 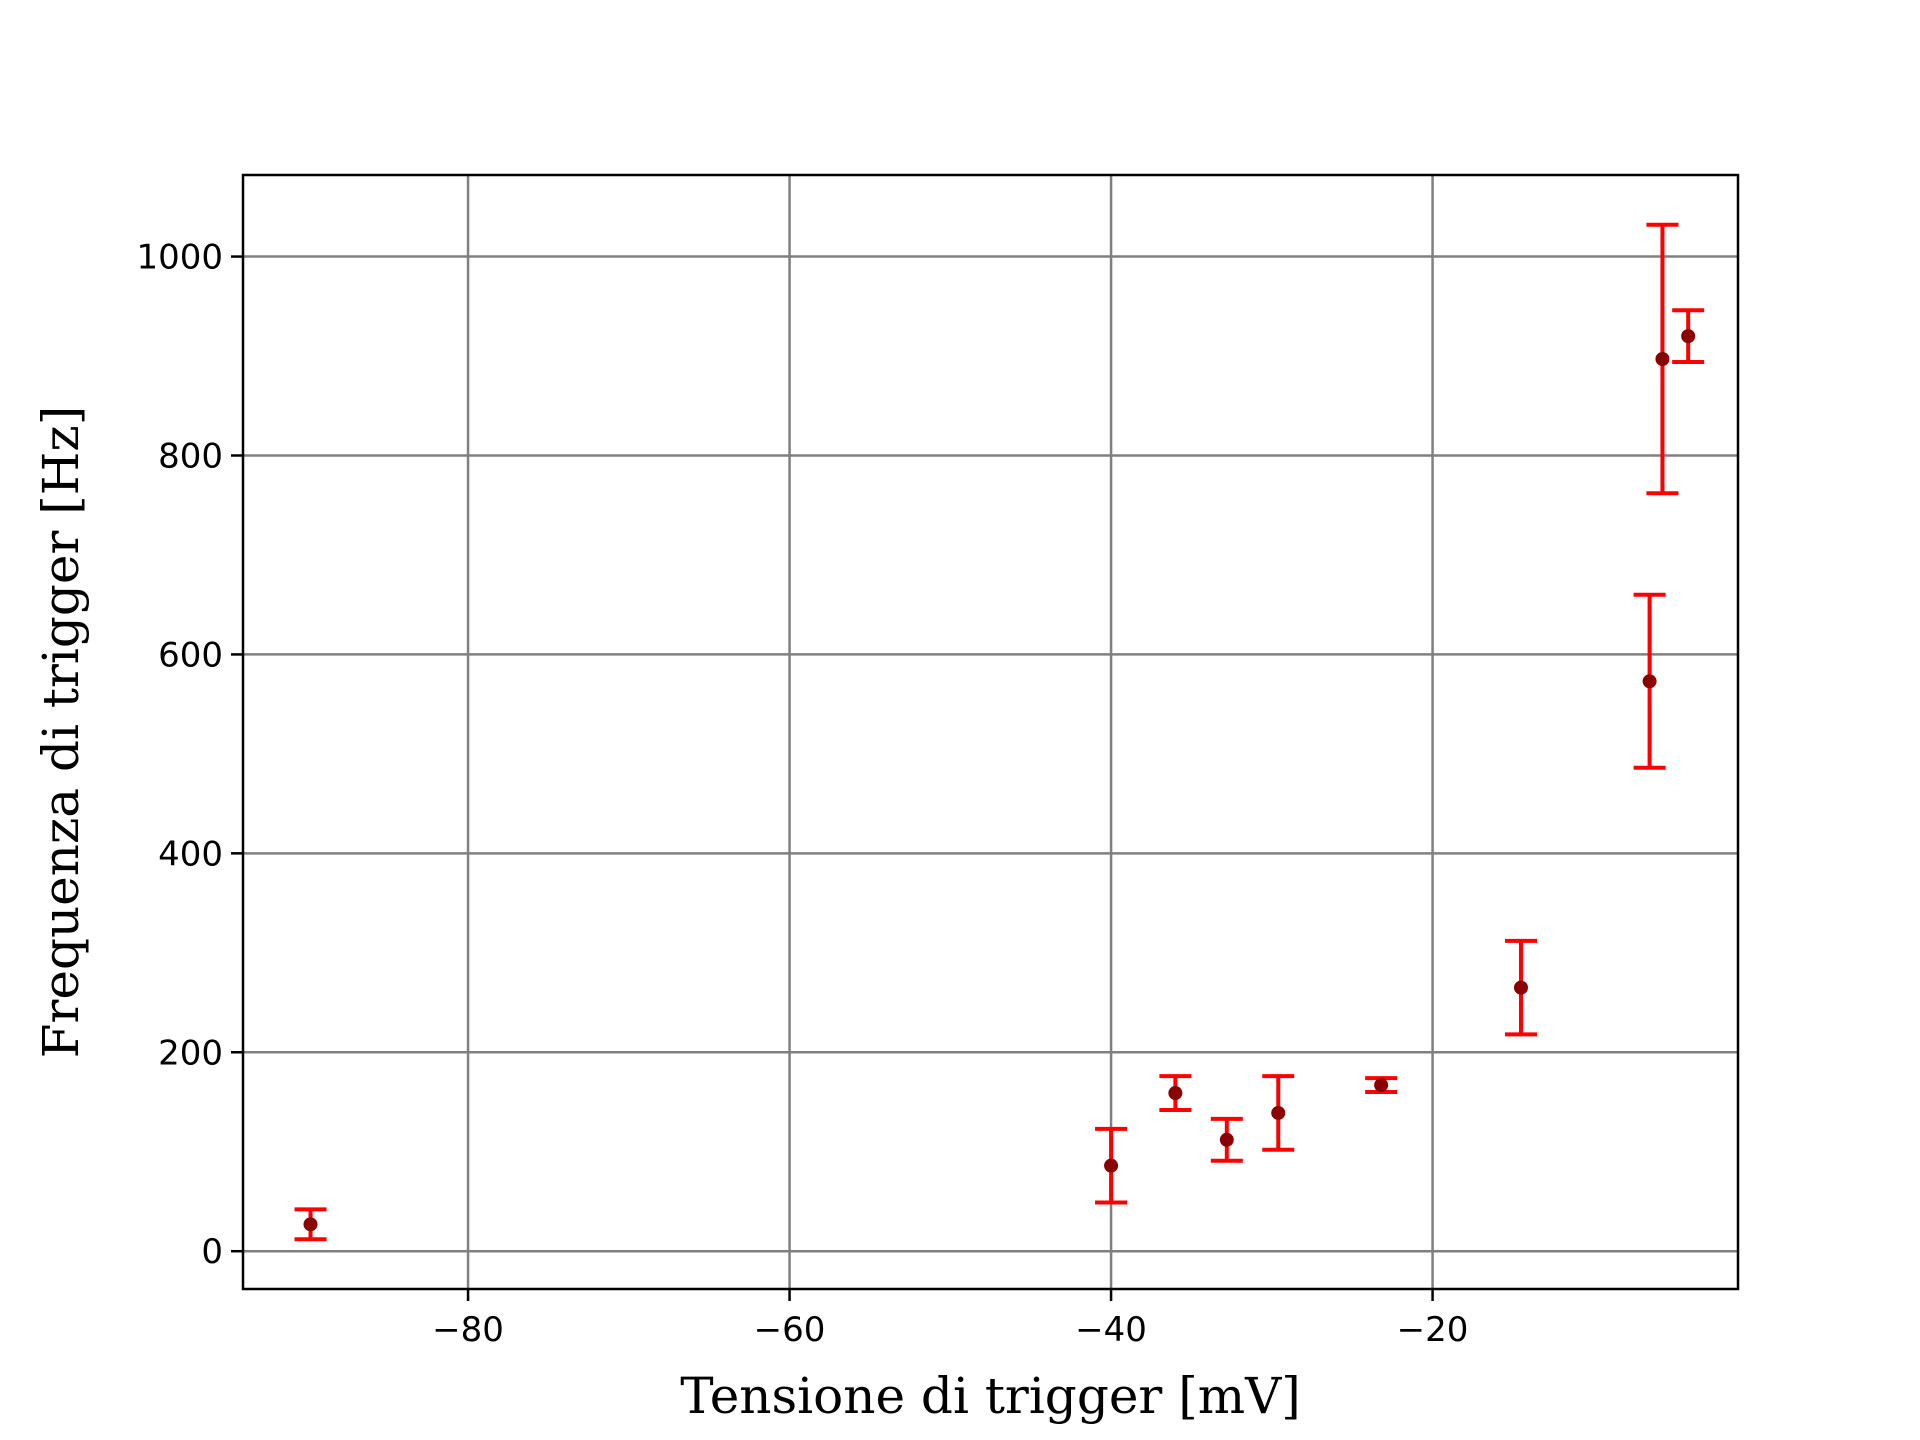 I want to click on y-tick-label: 800, so click(x=190, y=456).